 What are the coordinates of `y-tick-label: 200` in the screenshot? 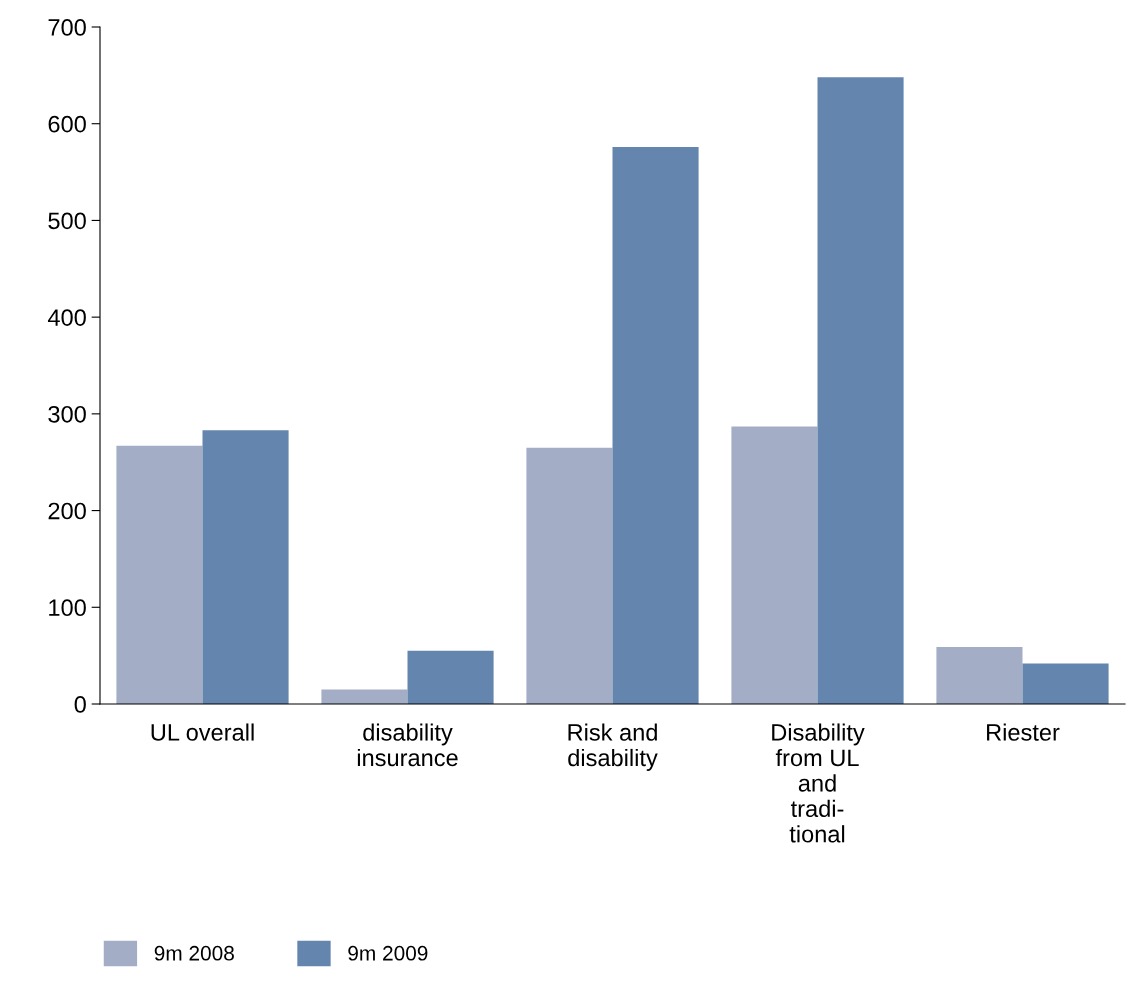 It's located at (67, 511).